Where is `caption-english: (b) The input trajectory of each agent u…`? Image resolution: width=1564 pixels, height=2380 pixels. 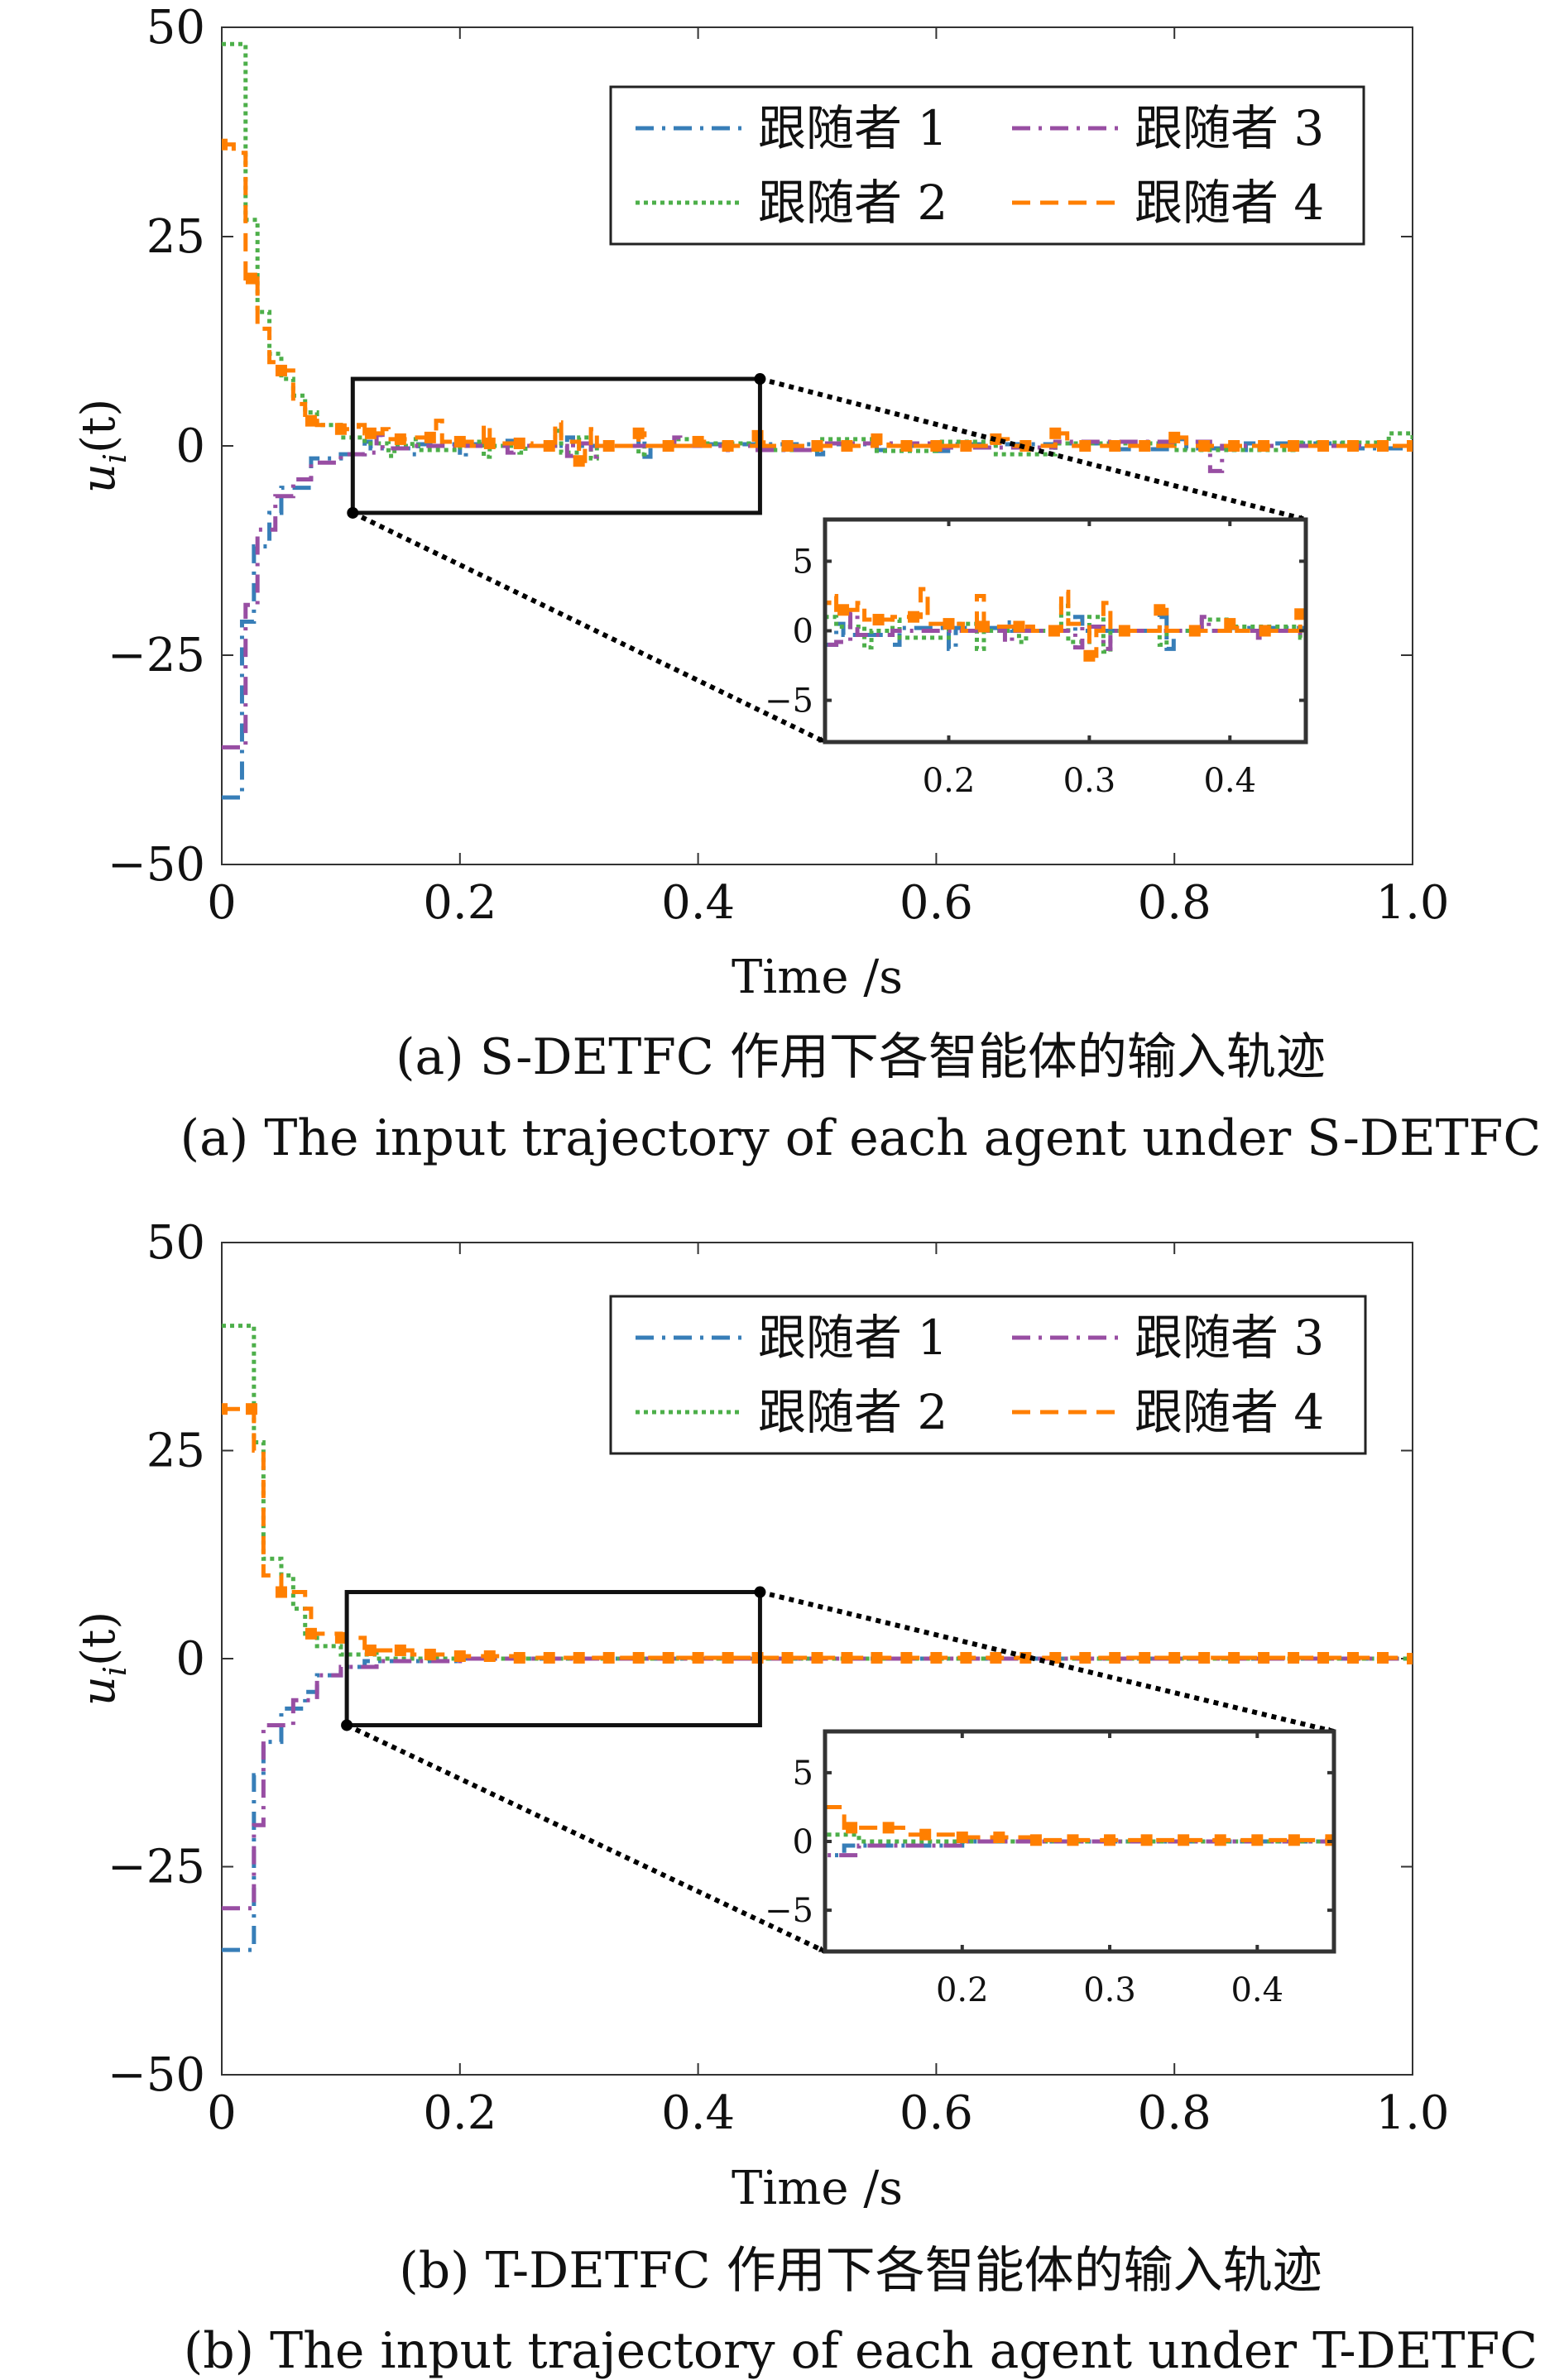 caption-english: (b) The input trajectory of each agent u… is located at coordinates (861, 2351).